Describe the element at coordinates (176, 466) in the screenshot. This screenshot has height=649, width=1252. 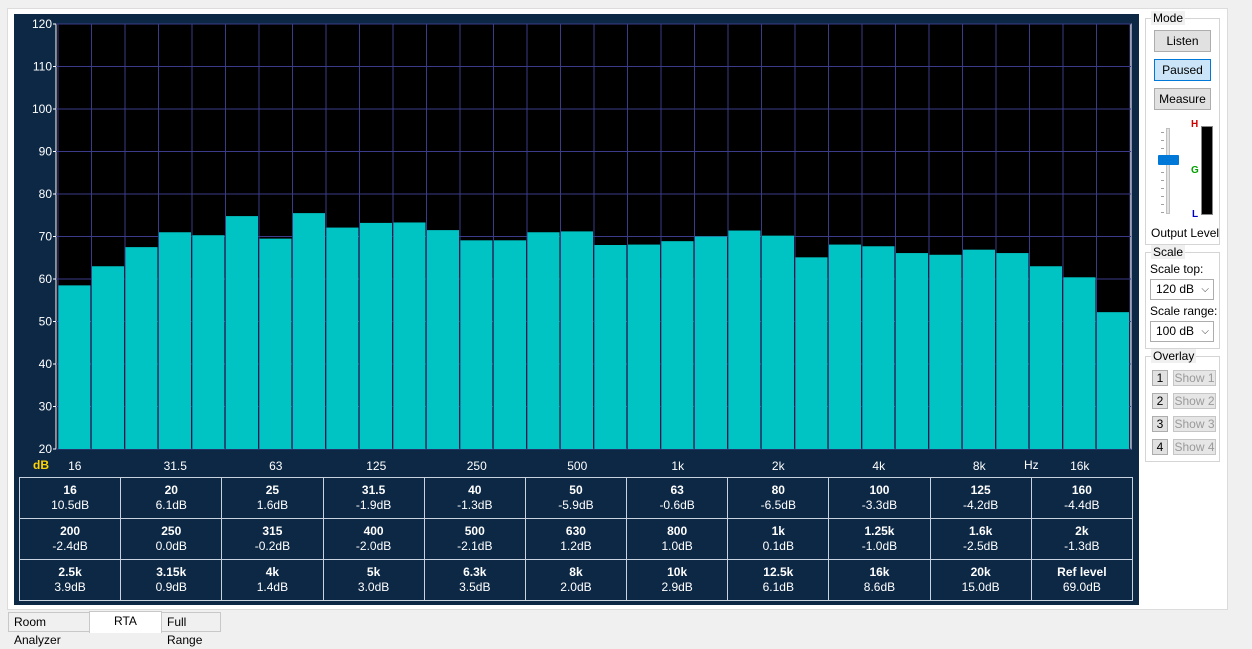
I see `x-tick-label: 31.5` at that location.